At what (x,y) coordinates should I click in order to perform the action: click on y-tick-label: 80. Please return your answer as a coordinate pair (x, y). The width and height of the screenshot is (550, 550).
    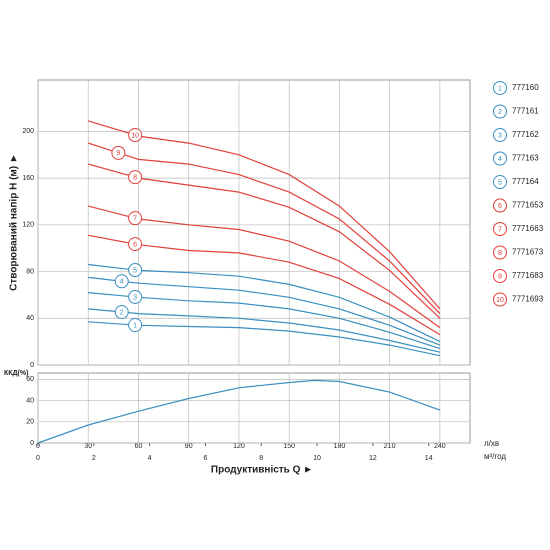
    Looking at the image, I should click on (30, 271).